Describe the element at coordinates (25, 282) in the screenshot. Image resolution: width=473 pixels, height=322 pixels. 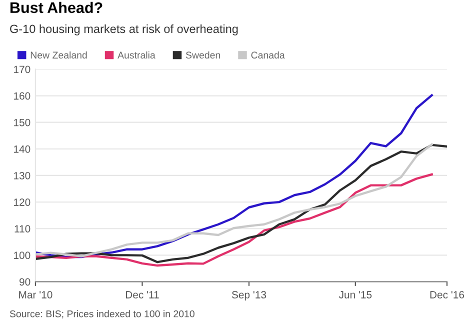
I see `y-tick-label: 90` at that location.